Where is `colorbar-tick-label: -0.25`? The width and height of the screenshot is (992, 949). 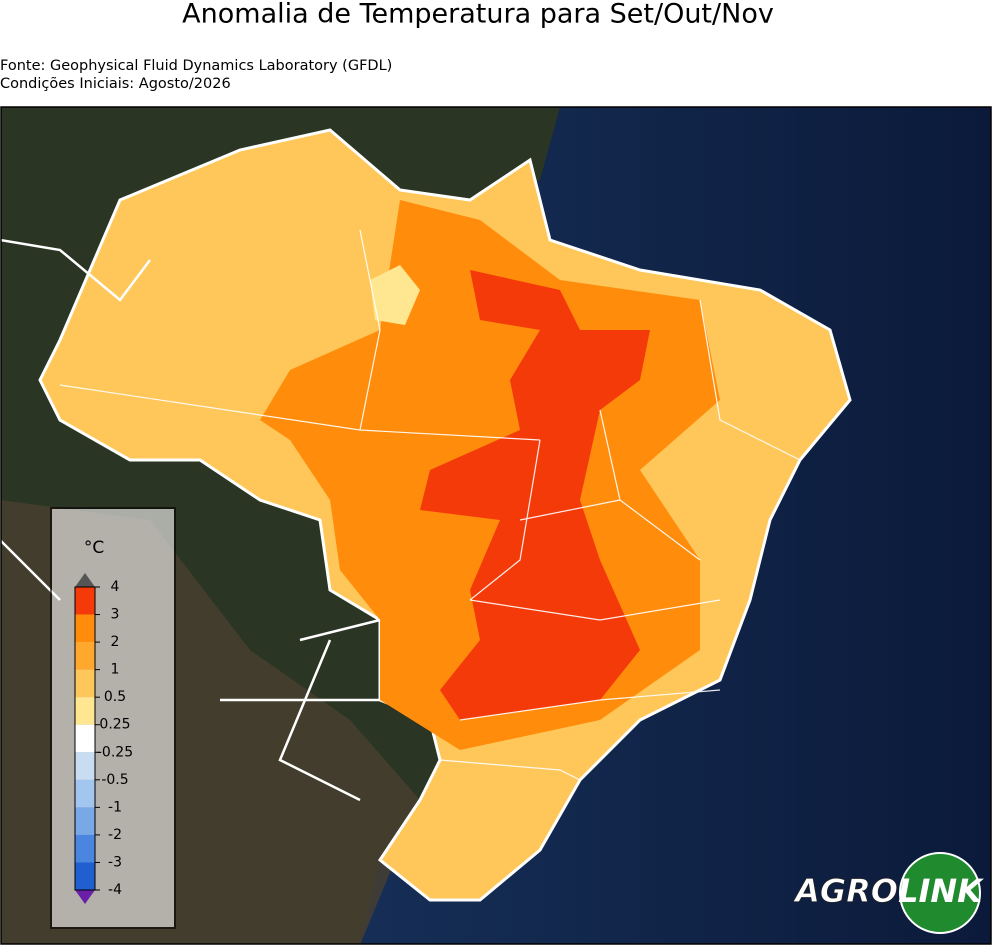
colorbar-tick-label: -0.25 is located at coordinates (115, 752).